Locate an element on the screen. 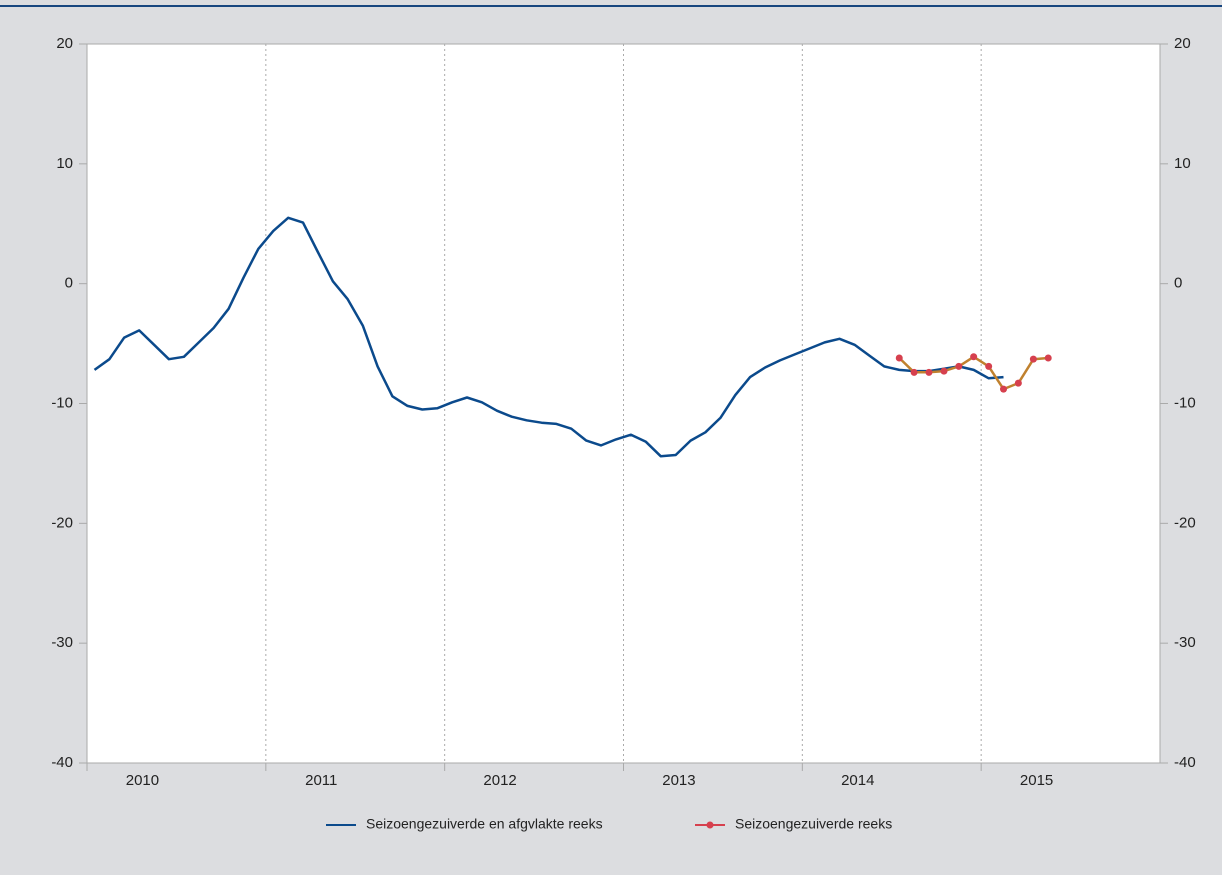  x-tick-label: 2012 is located at coordinates (499, 780).